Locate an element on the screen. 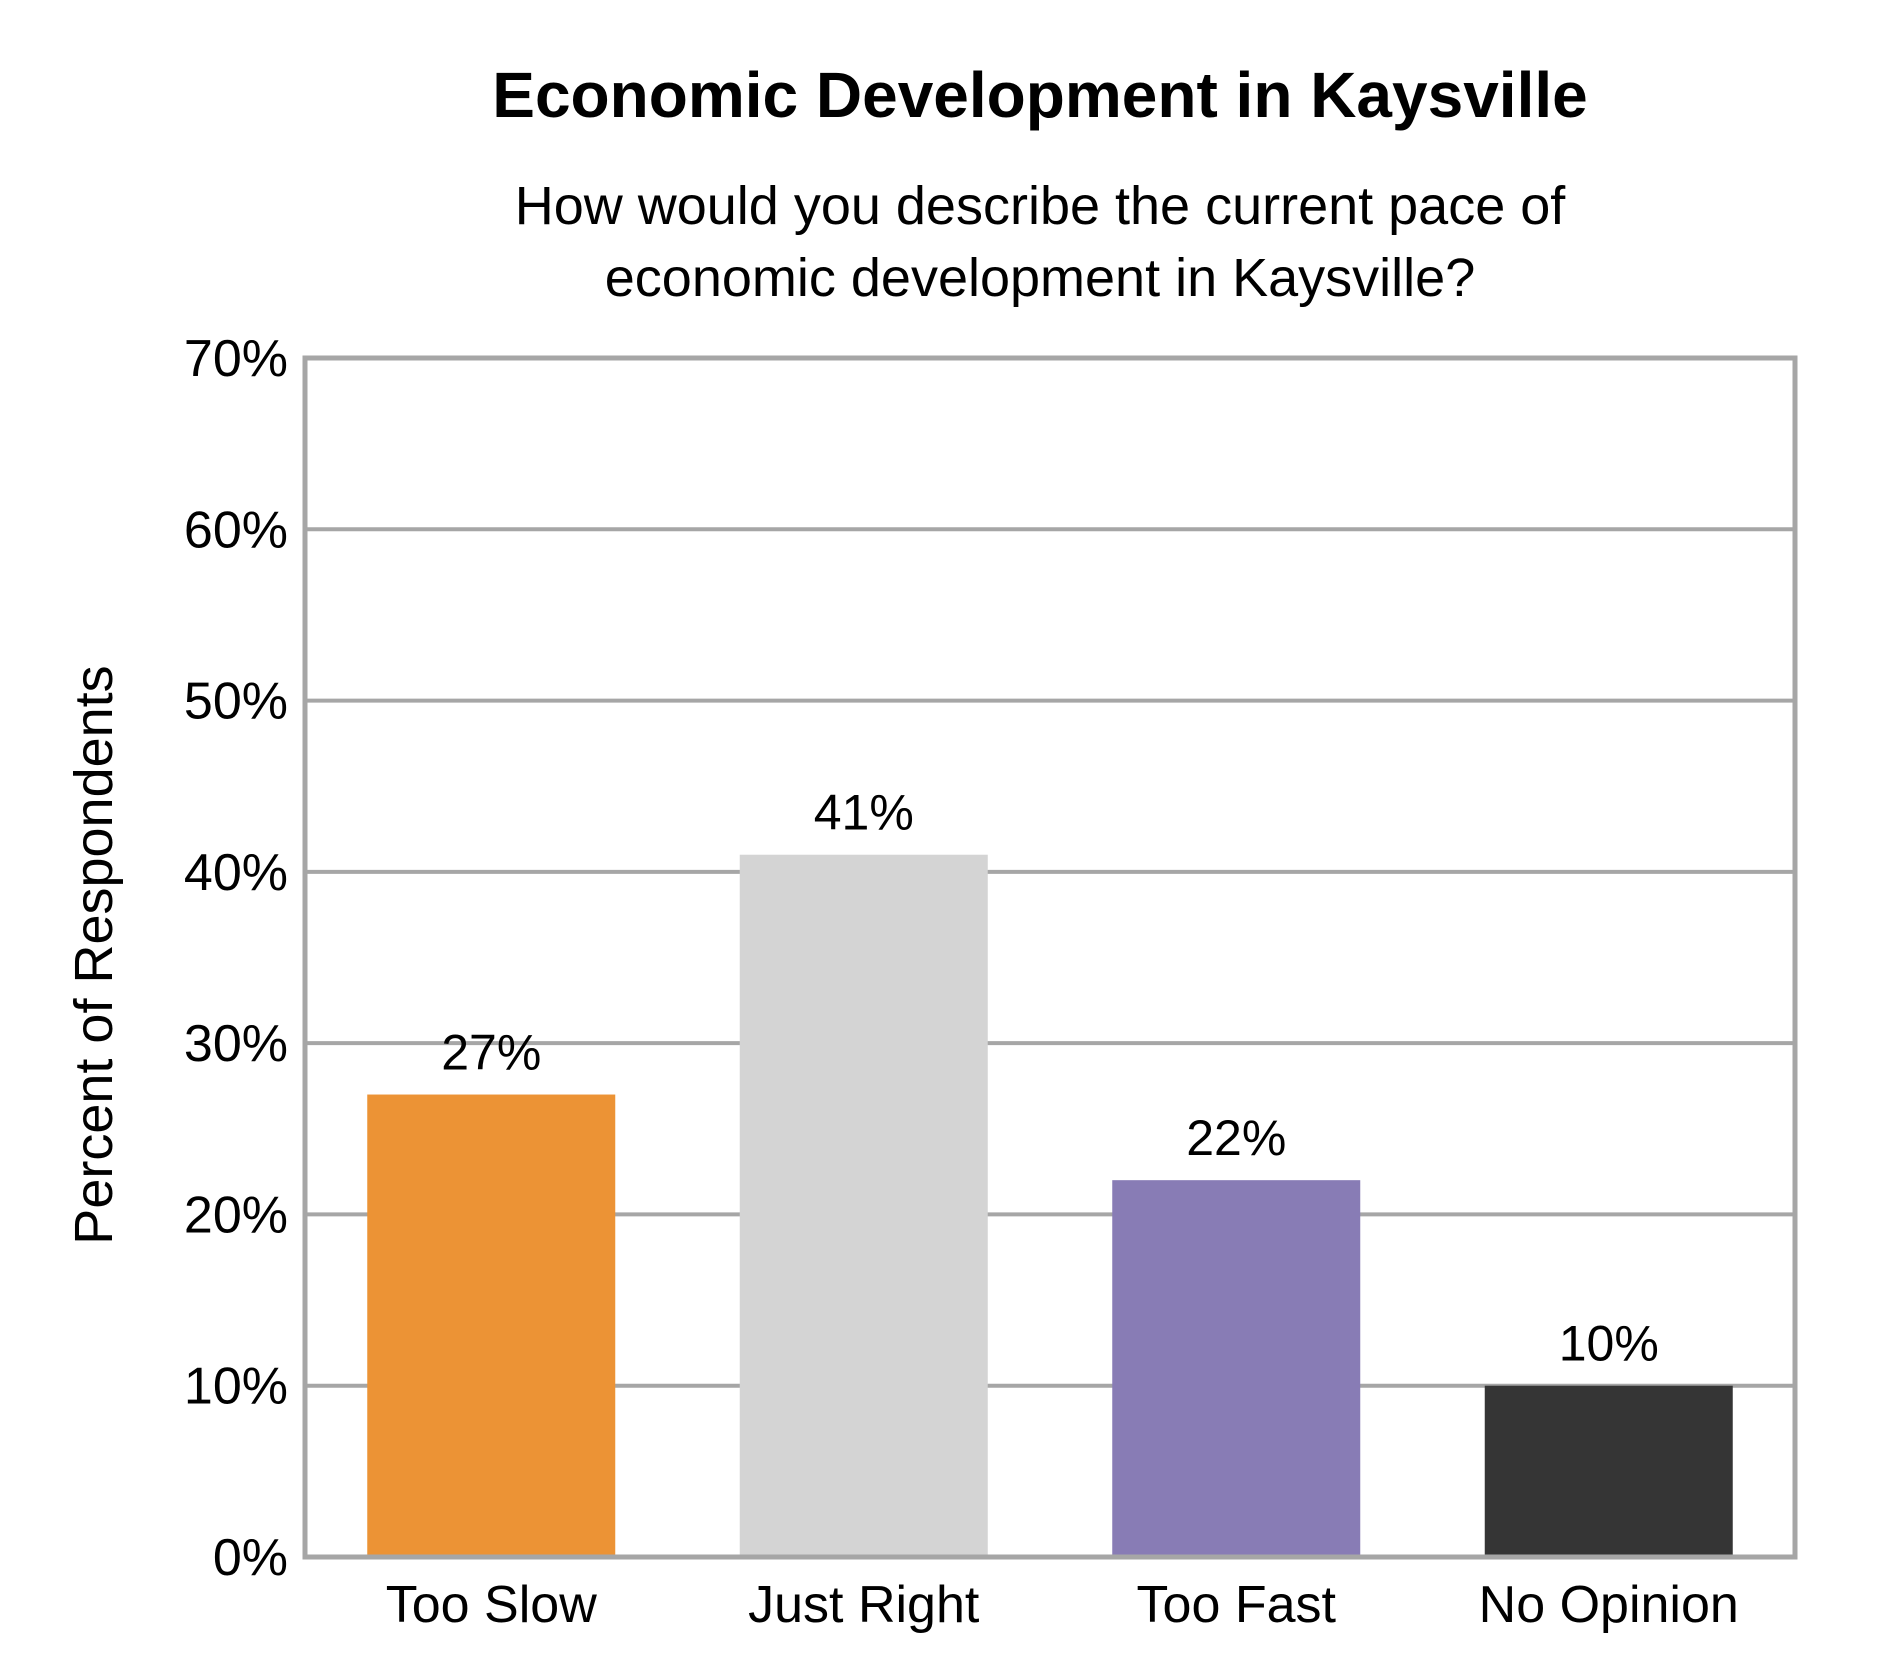  y-tick-label: 30% is located at coordinates (236, 1044).